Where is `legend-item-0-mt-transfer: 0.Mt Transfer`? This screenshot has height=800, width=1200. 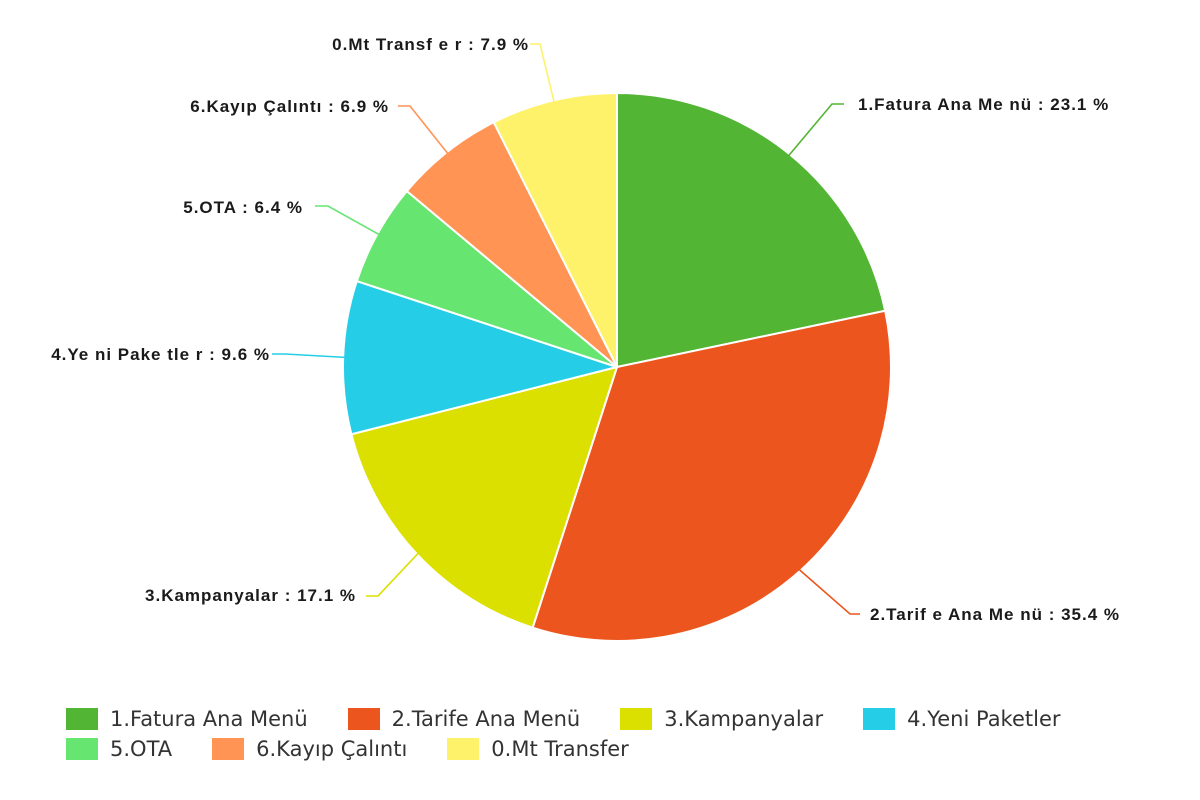 legend-item-0-mt-transfer: 0.Mt Transfer is located at coordinates (538, 749).